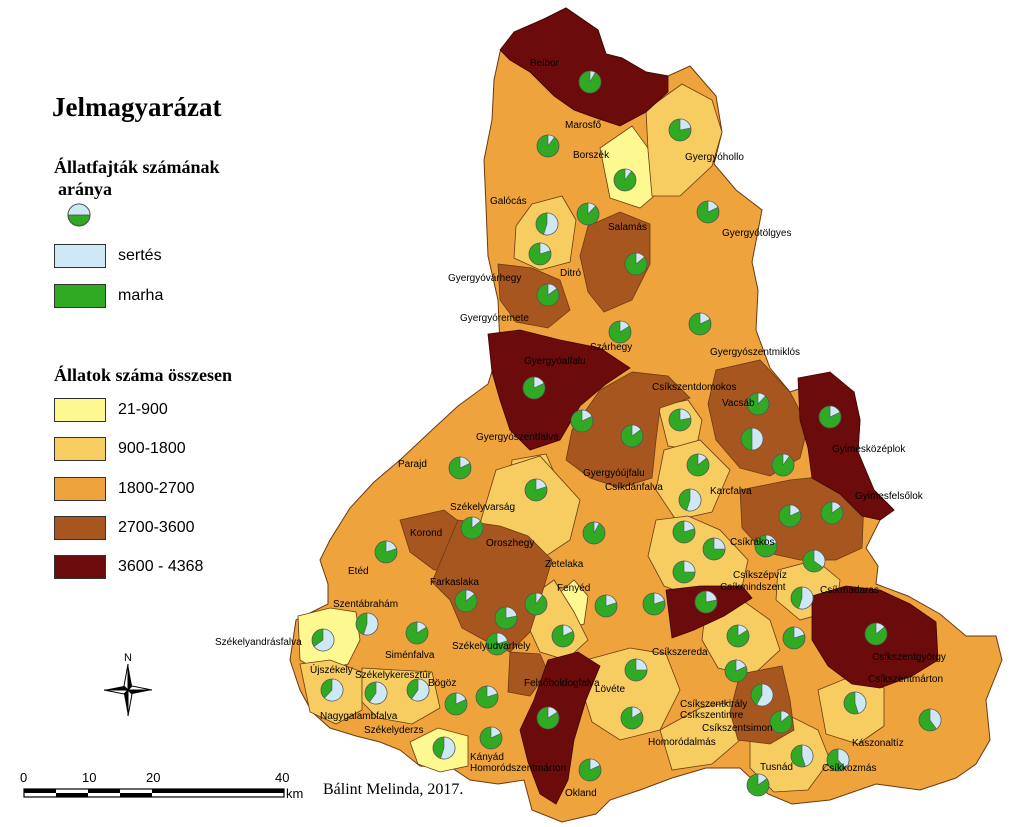  What do you see at coordinates (849, 590) in the screenshot?
I see `place-label: Csíkmadaras` at bounding box center [849, 590].